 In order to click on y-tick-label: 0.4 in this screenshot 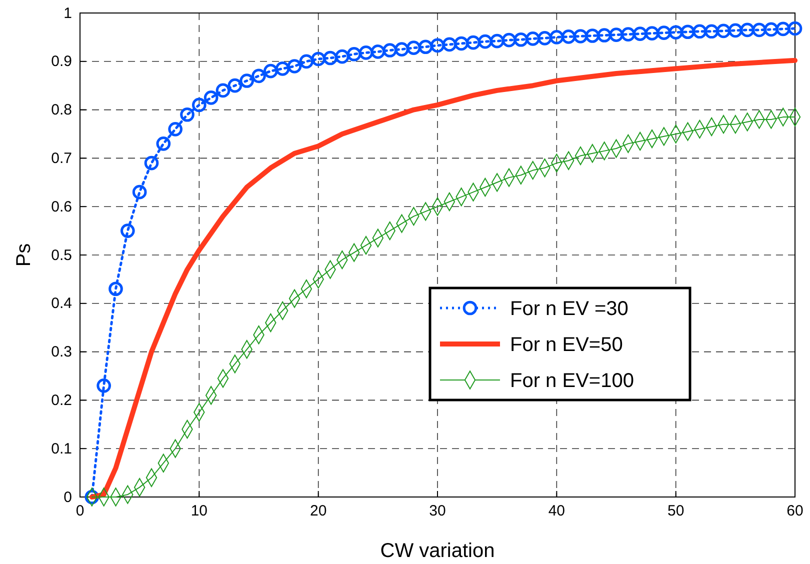, I will do `click(61, 303)`.